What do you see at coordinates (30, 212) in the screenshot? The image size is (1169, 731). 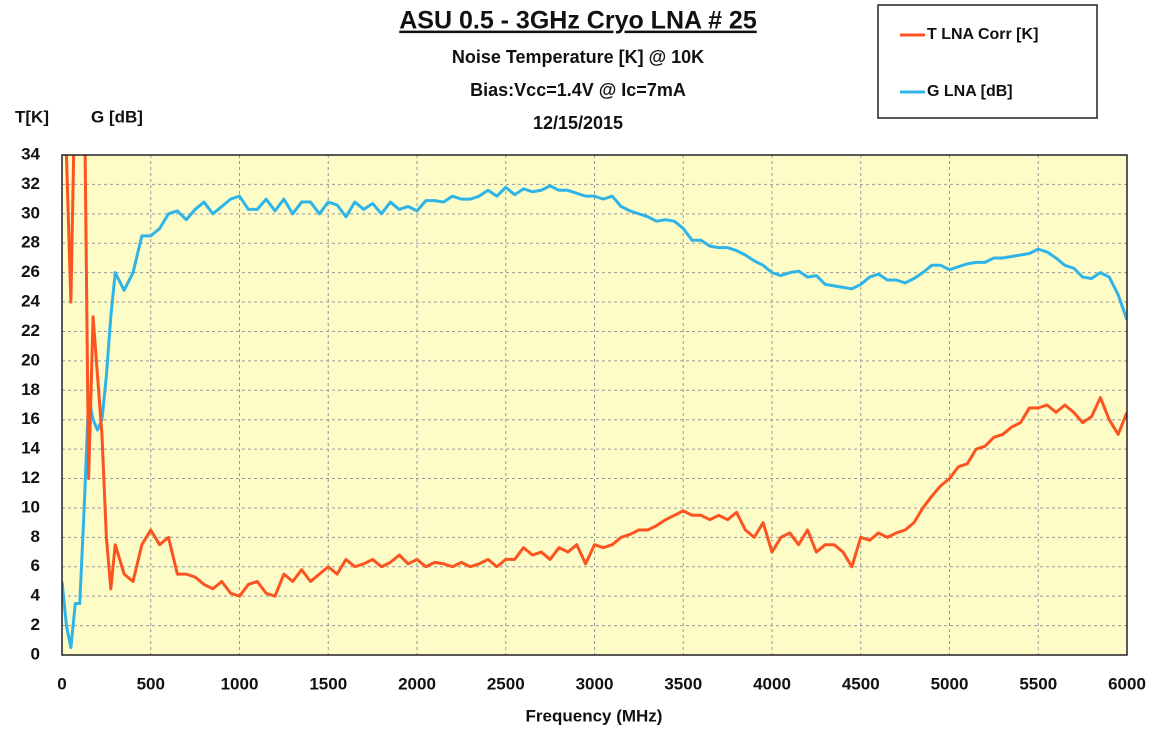 I see `y-tick-label: 30` at bounding box center [30, 212].